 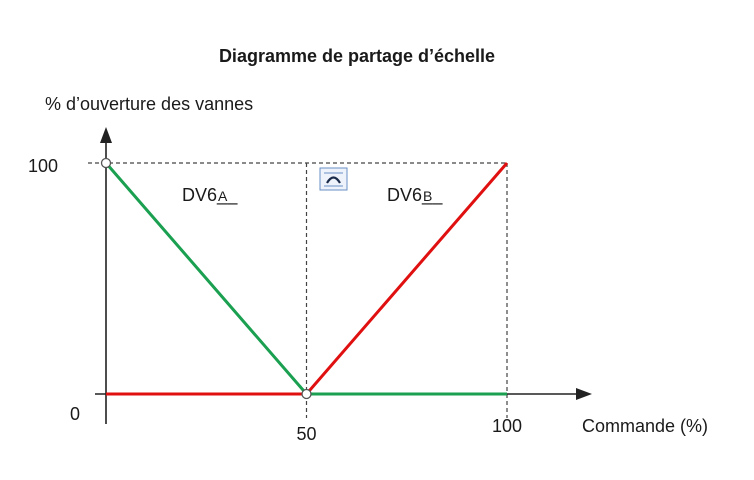 What do you see at coordinates (232, 195) in the screenshot?
I see `series-label-a-underscore-tail: _` at bounding box center [232, 195].